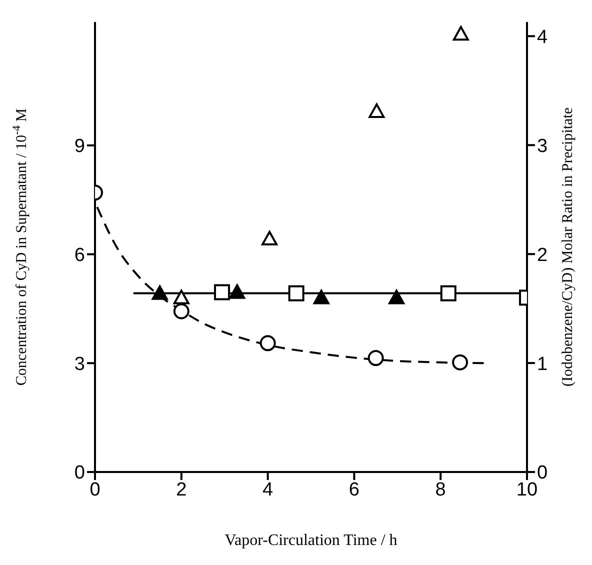  I want to click on x-tick-label: 4, so click(268, 489).